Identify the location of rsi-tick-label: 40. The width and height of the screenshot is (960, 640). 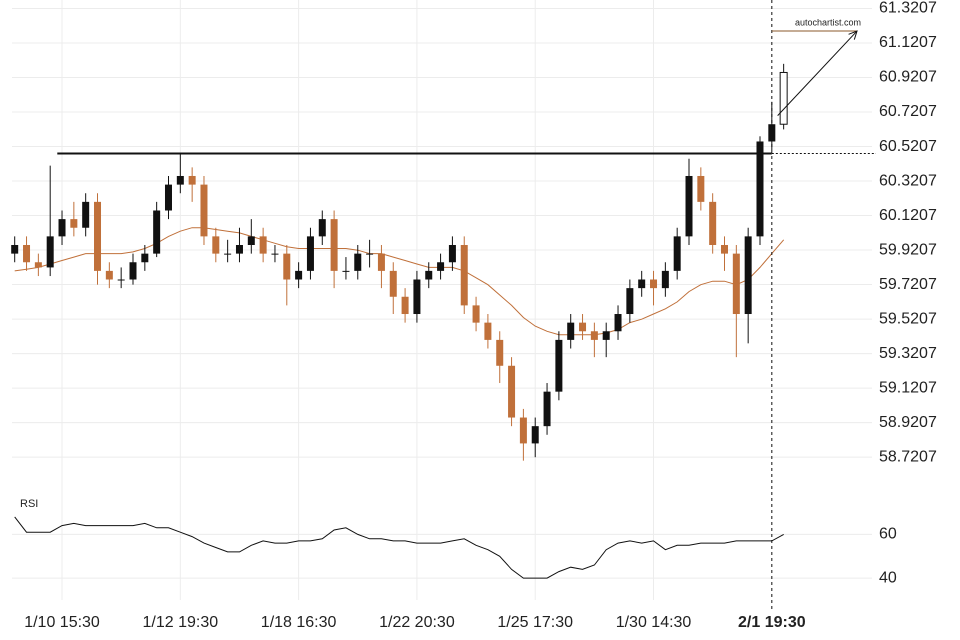
(888, 577).